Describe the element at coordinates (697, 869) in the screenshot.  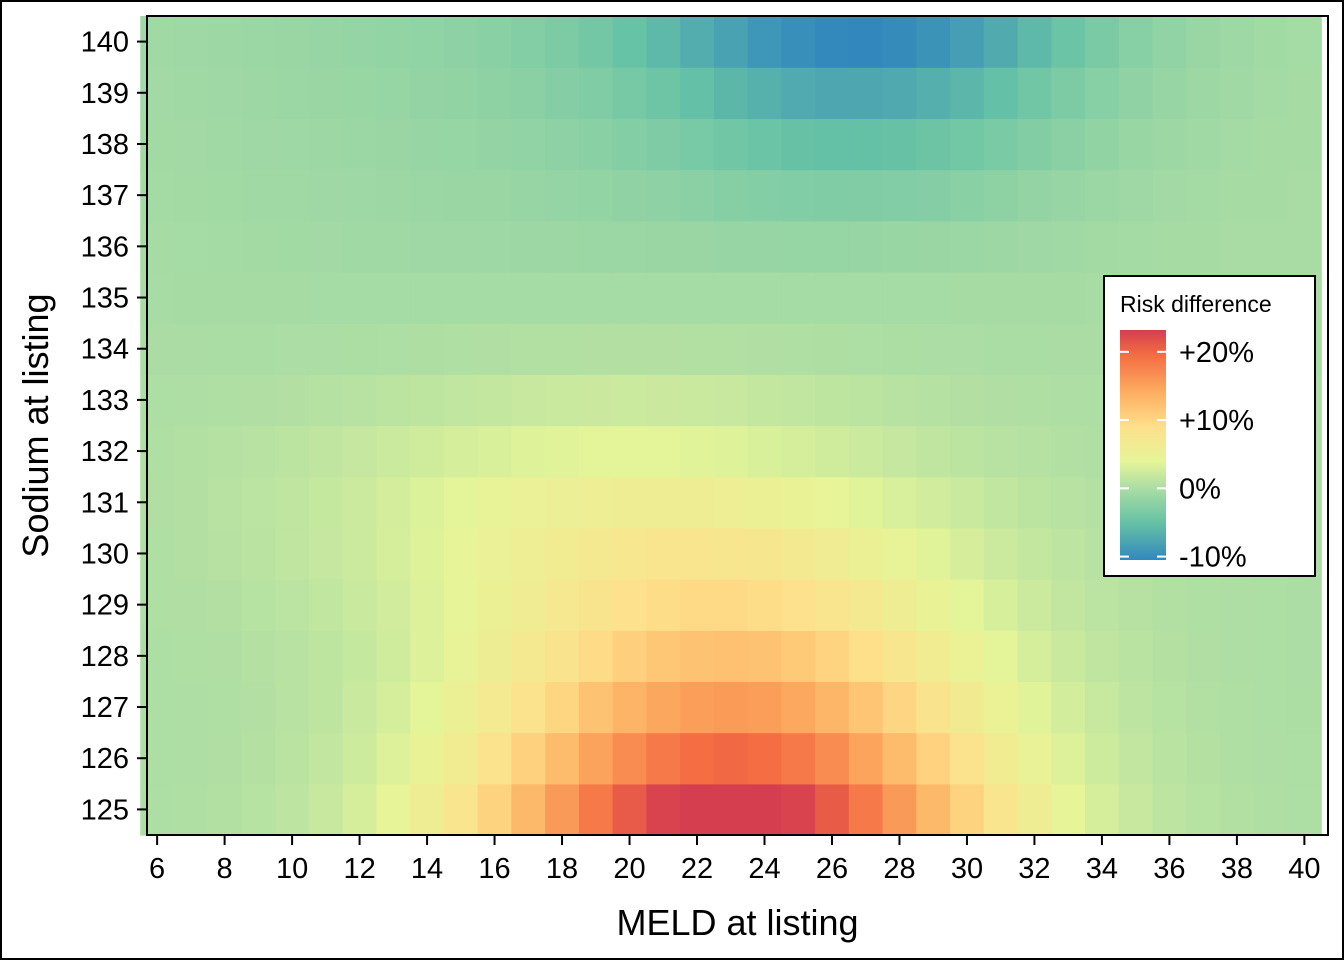
I see `x-tick-label: 22` at that location.